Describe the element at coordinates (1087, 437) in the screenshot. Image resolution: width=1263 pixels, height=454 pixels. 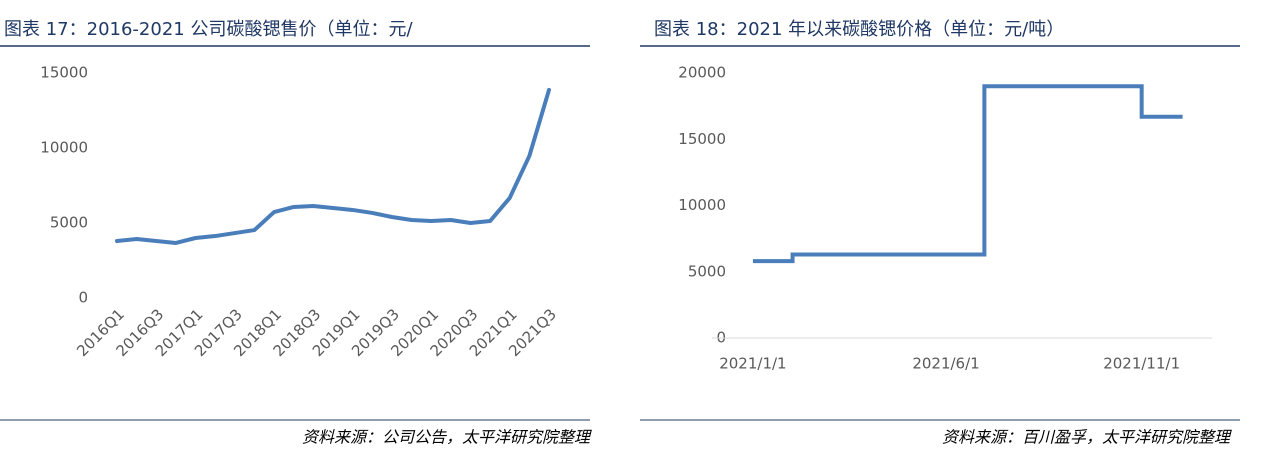
I see `source-note: 资料来源：百川盈孚，太平洋研究院整理` at that location.